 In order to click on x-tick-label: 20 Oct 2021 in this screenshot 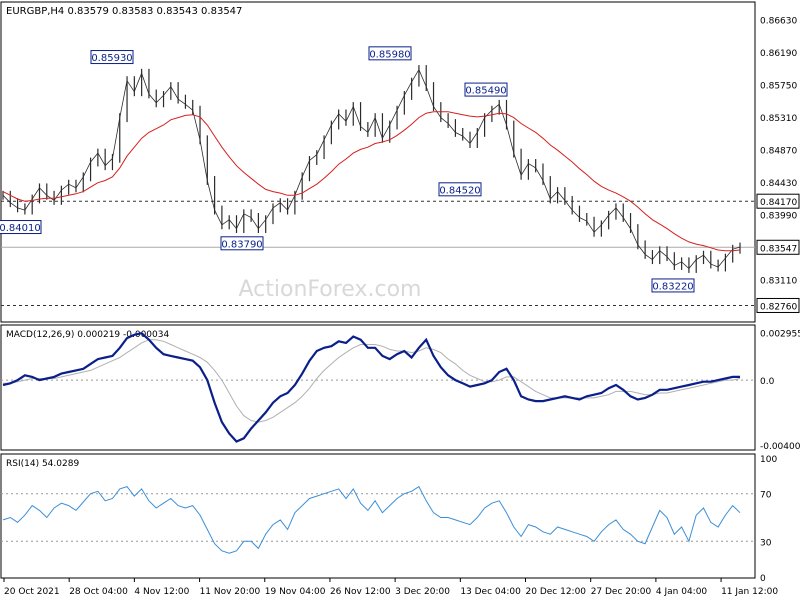, I will do `click(32, 592)`.